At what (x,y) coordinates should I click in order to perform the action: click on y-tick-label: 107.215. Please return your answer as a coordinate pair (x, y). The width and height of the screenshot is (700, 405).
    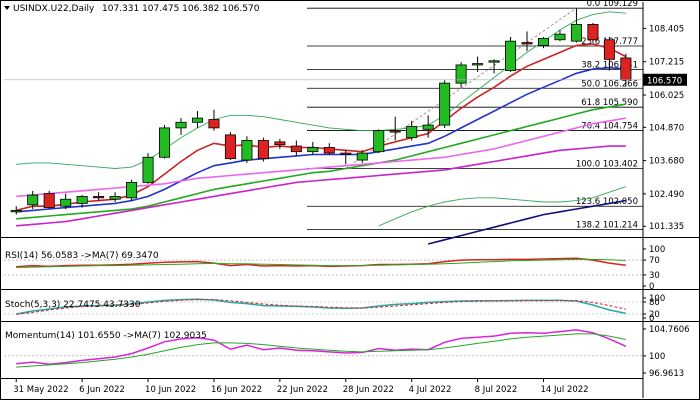
    Looking at the image, I should click on (666, 63).